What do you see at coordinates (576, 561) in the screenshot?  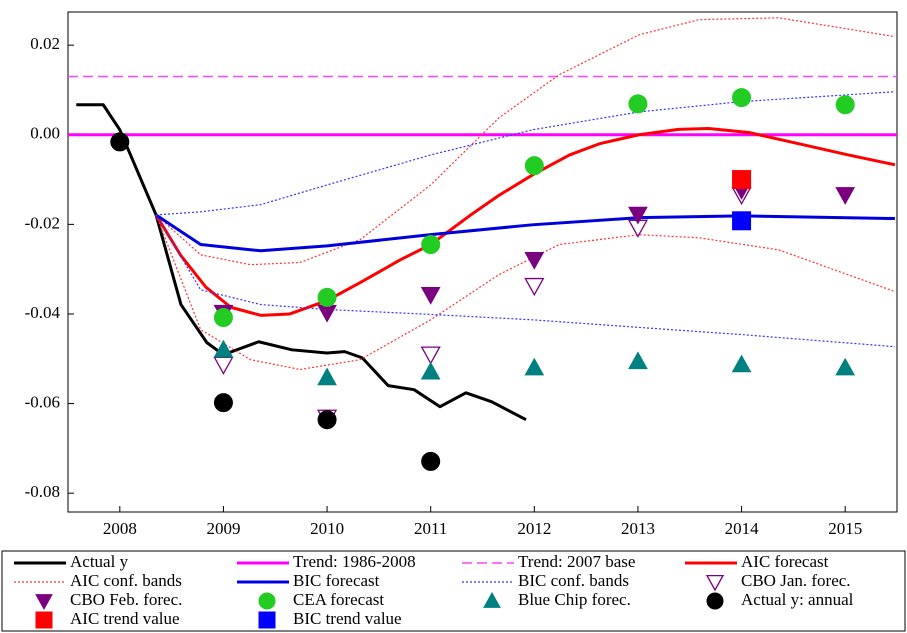 I see `legend-label: Trend: 2007 base` at bounding box center [576, 561].